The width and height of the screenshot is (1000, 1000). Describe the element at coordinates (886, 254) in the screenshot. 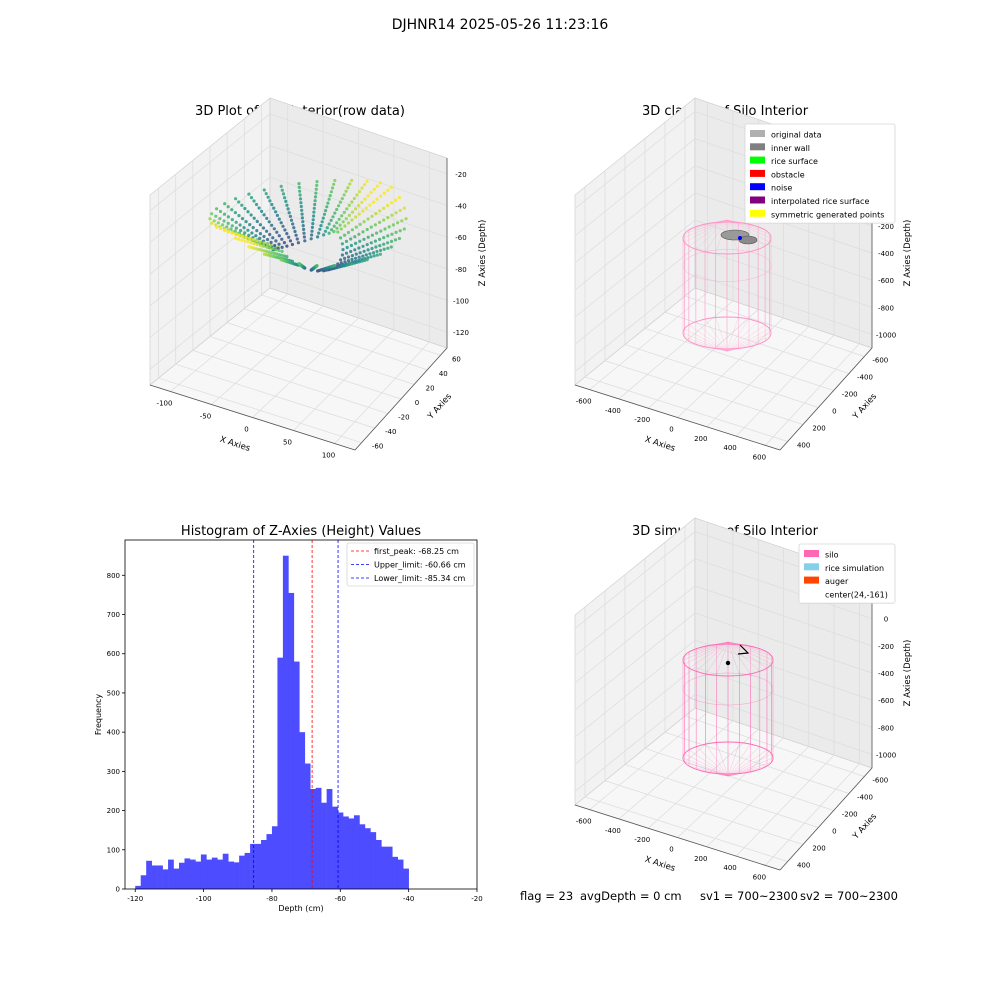

I see `classify-z-tick-label: -400` at that location.